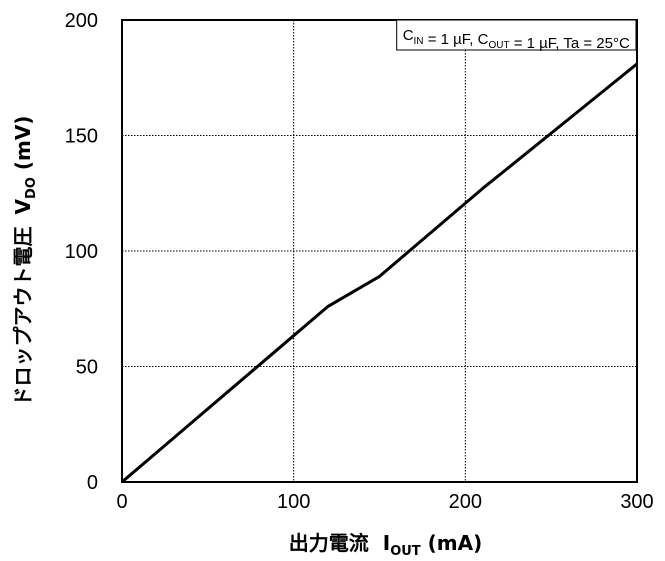 The height and width of the screenshot is (561, 665). Describe the element at coordinates (293, 502) in the screenshot. I see `x-tick-label: 100` at that location.